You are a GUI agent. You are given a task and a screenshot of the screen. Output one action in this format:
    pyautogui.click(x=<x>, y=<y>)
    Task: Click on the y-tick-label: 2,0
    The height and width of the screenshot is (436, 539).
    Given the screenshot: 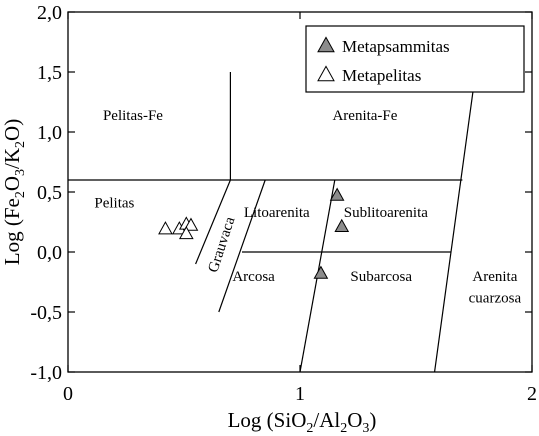 What is the action you would take?
    pyautogui.click(x=49, y=13)
    